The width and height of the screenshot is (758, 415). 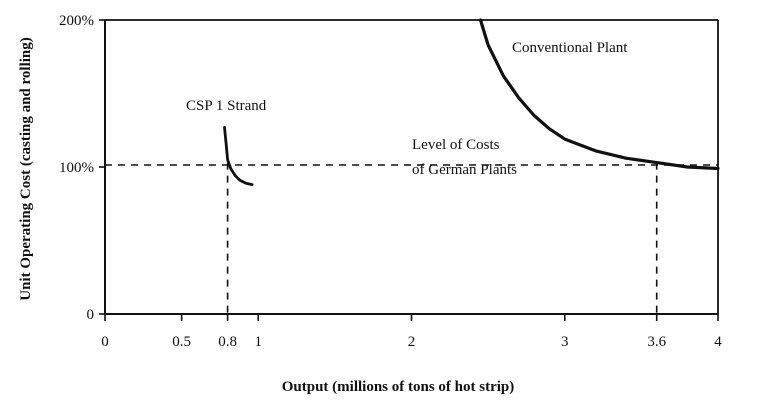 What do you see at coordinates (398, 387) in the screenshot?
I see `x-axis-title: Output (millions of tons of hot strip)` at bounding box center [398, 387].